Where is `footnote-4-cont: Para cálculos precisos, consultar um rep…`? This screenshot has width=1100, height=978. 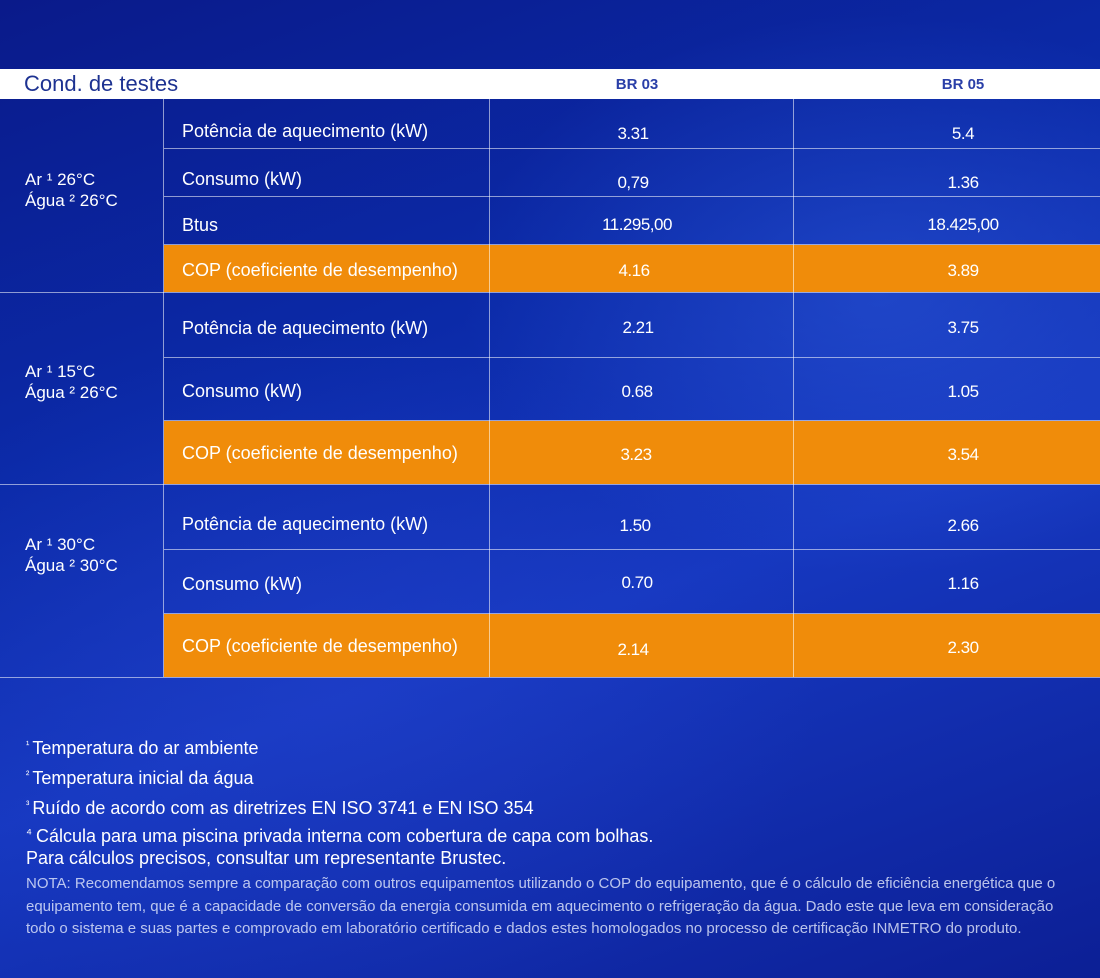
footnote-4-cont: Para cálculos precisos, consultar um rep… is located at coordinates (266, 858).